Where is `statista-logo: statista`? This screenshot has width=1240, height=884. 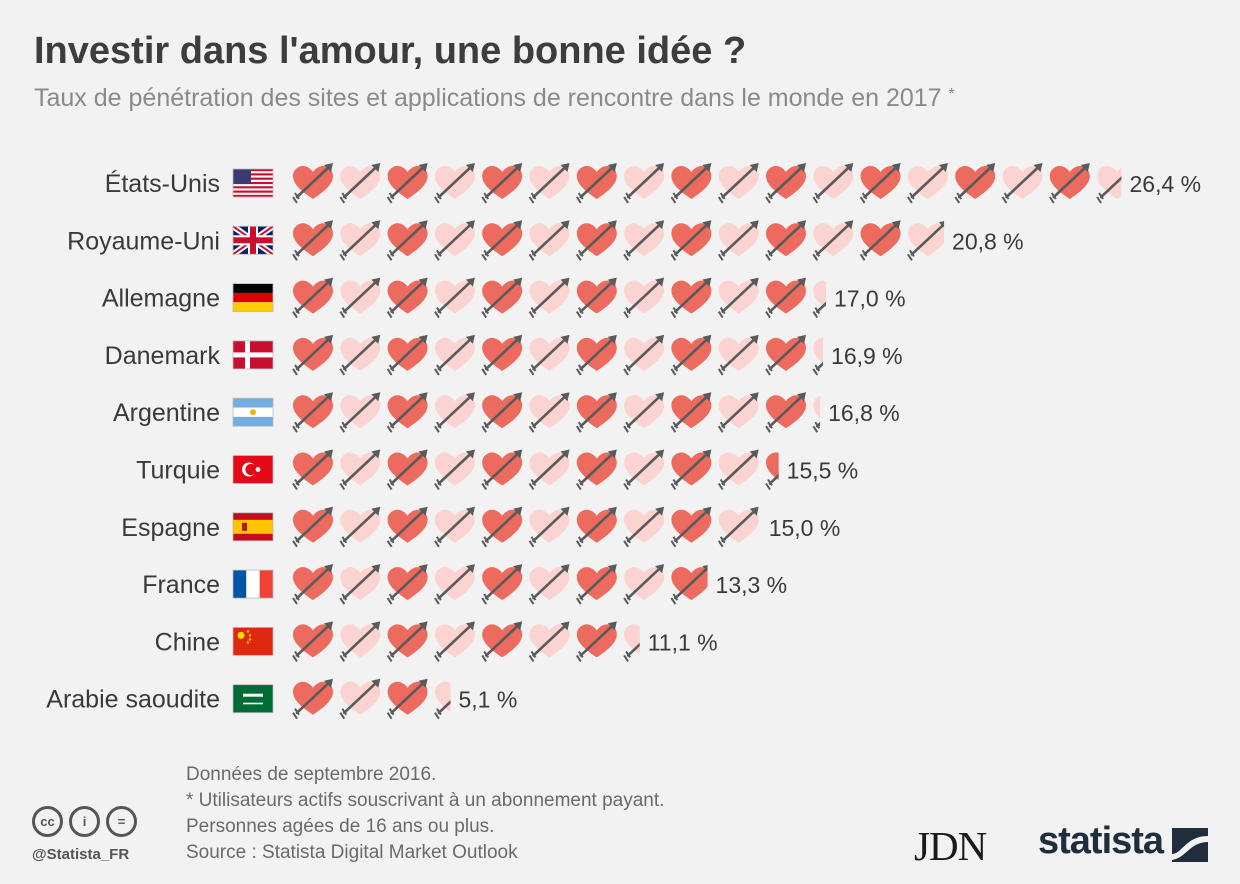 statista-logo: statista is located at coordinates (1101, 841).